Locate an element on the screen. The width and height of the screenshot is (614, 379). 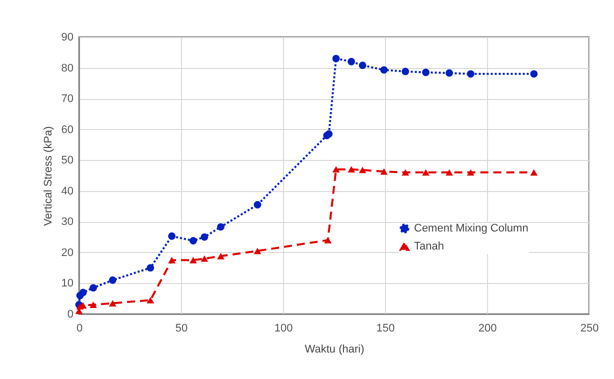
y-tick-label: 40 is located at coordinates (67, 191).